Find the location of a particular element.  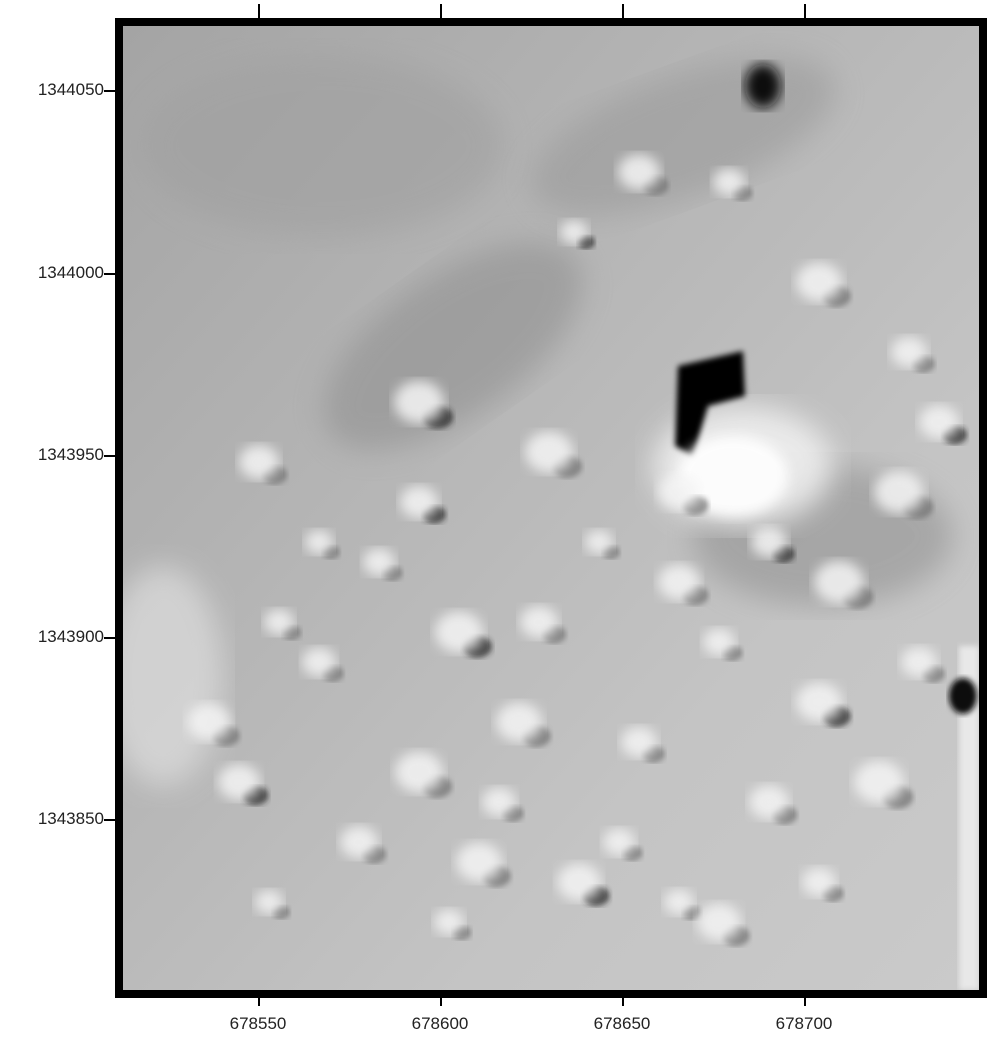

dark-depression is located at coordinates (710, 403).